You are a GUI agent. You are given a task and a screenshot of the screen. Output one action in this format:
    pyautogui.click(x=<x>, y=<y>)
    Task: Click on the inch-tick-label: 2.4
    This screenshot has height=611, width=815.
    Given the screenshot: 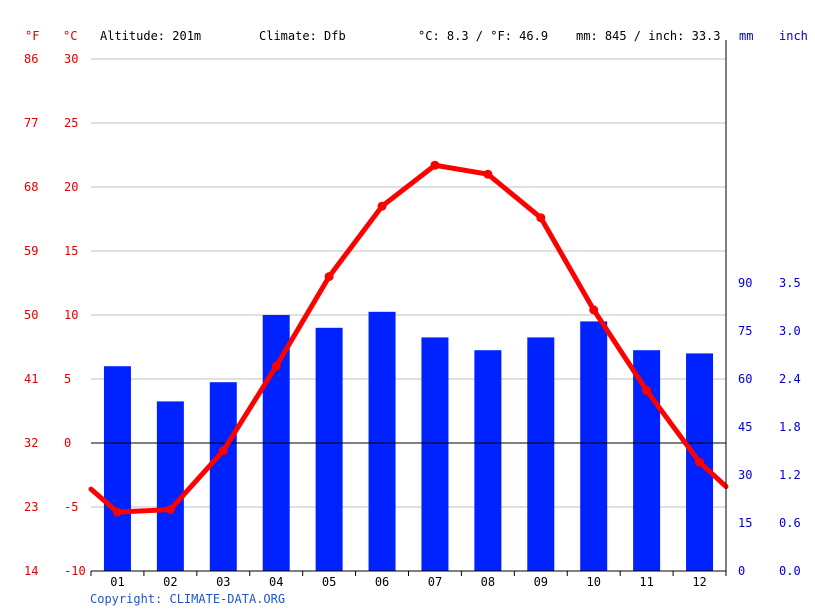 What is the action you would take?
    pyautogui.click(x=790, y=379)
    